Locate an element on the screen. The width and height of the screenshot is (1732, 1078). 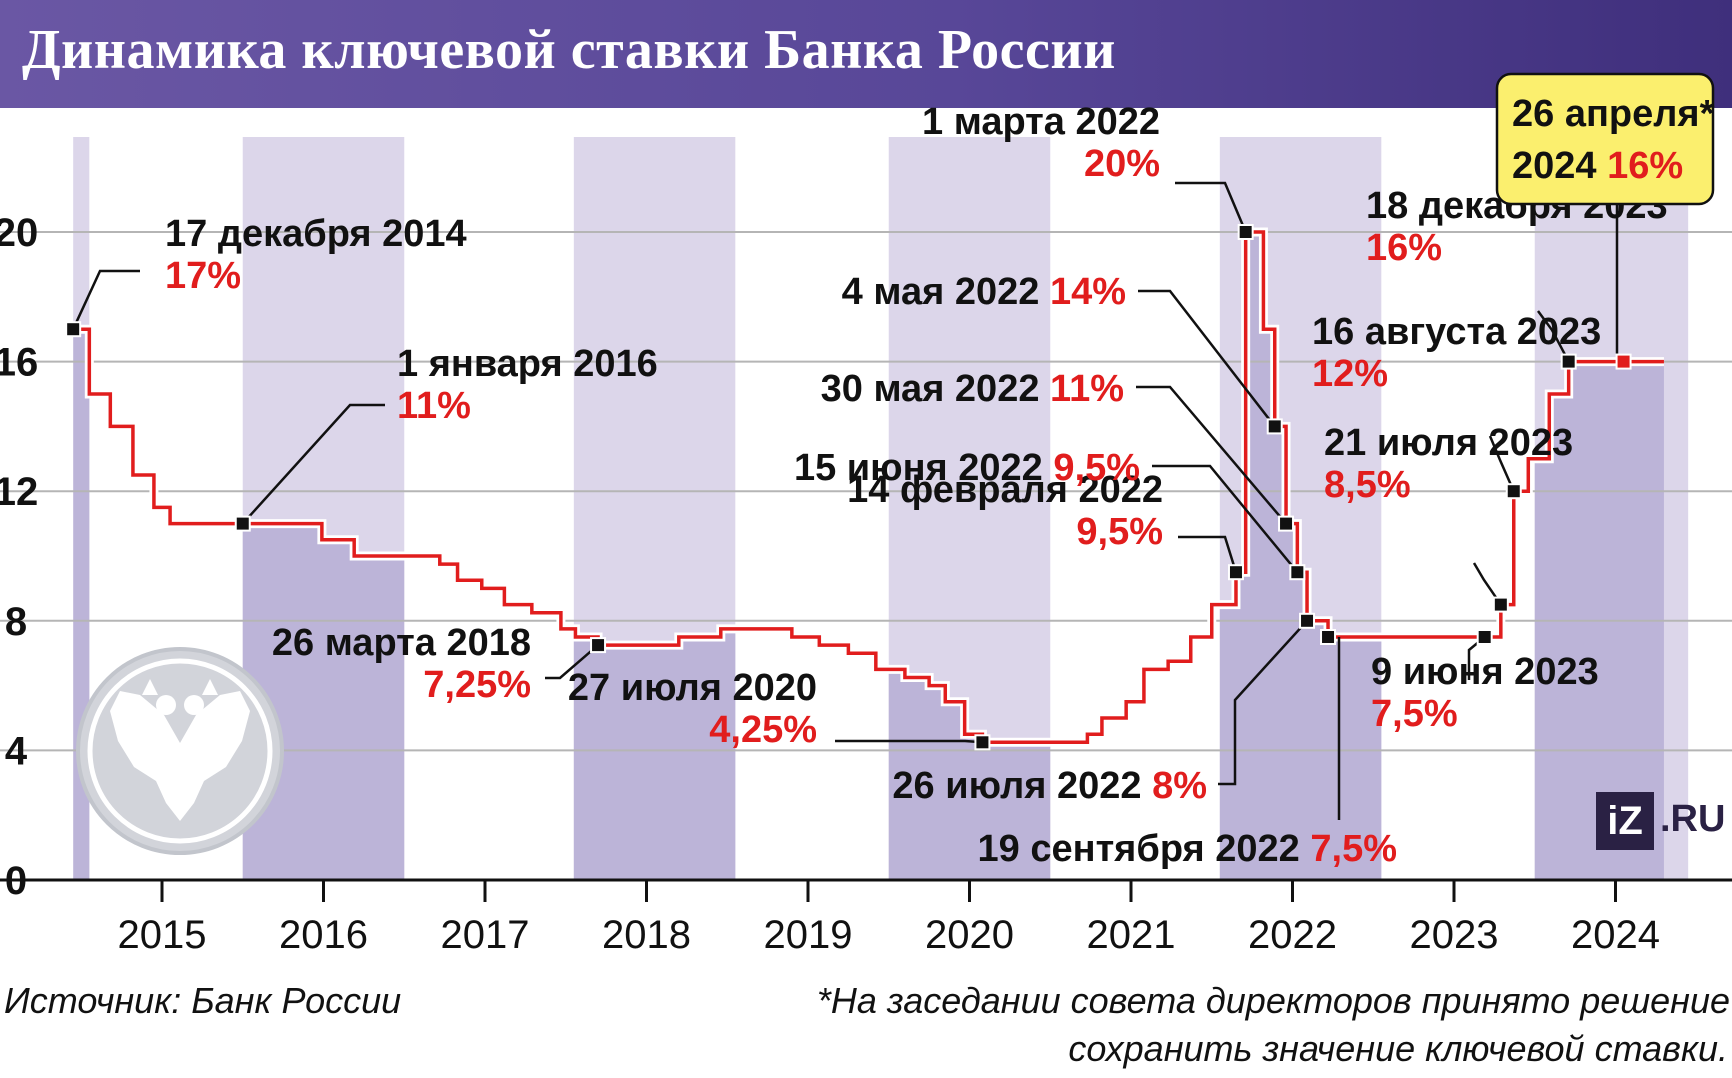
x-tick-label: 2018 is located at coordinates (646, 935).